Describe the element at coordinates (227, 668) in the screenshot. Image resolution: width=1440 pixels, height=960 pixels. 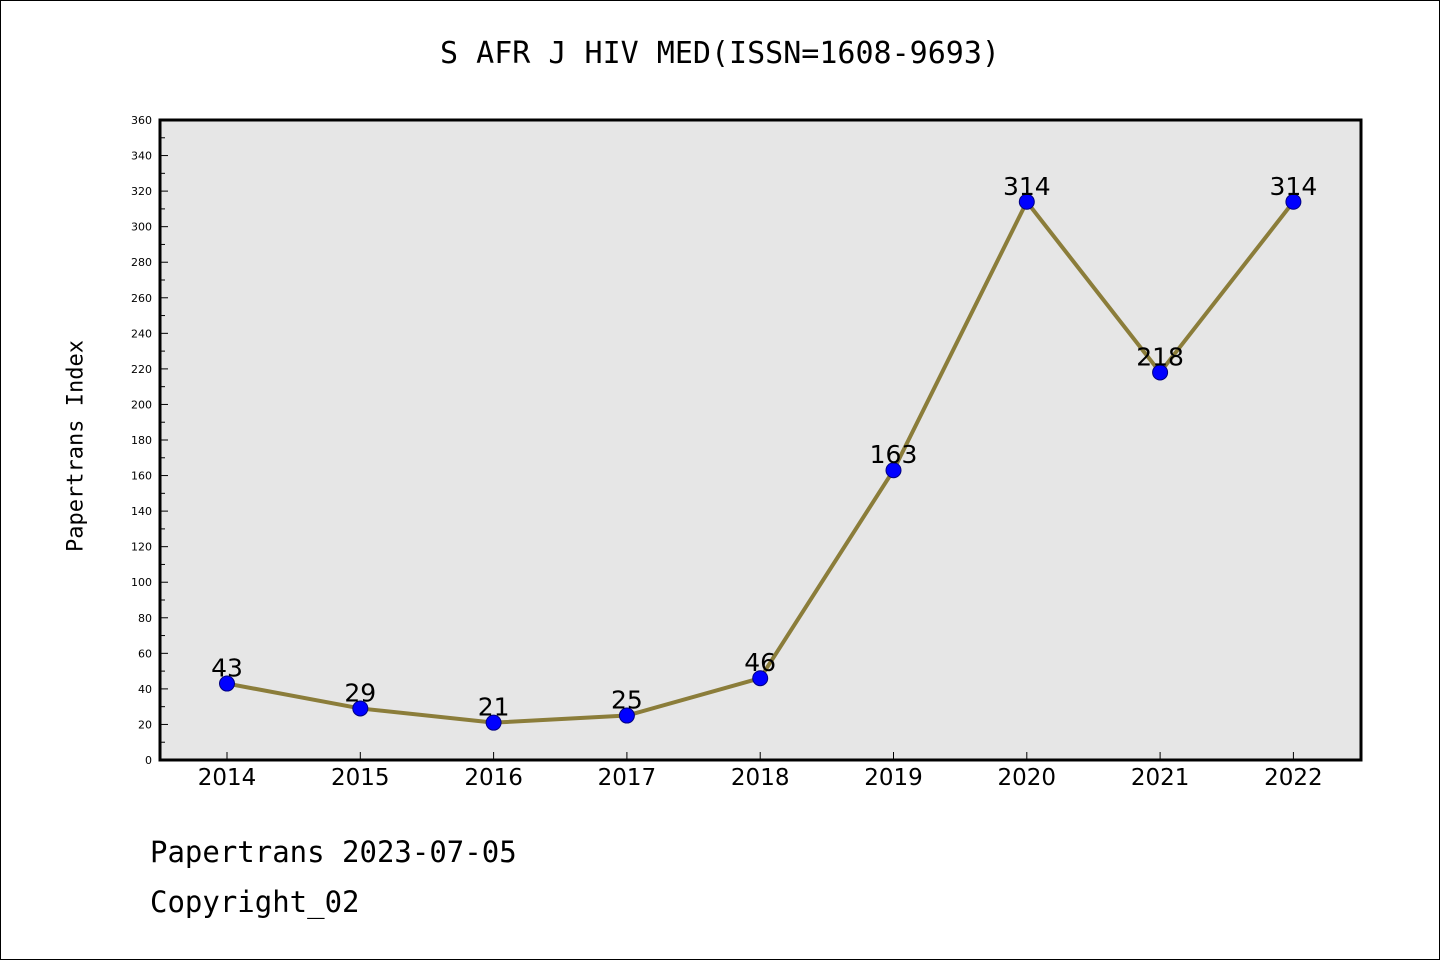
I see `data-label: 43` at that location.